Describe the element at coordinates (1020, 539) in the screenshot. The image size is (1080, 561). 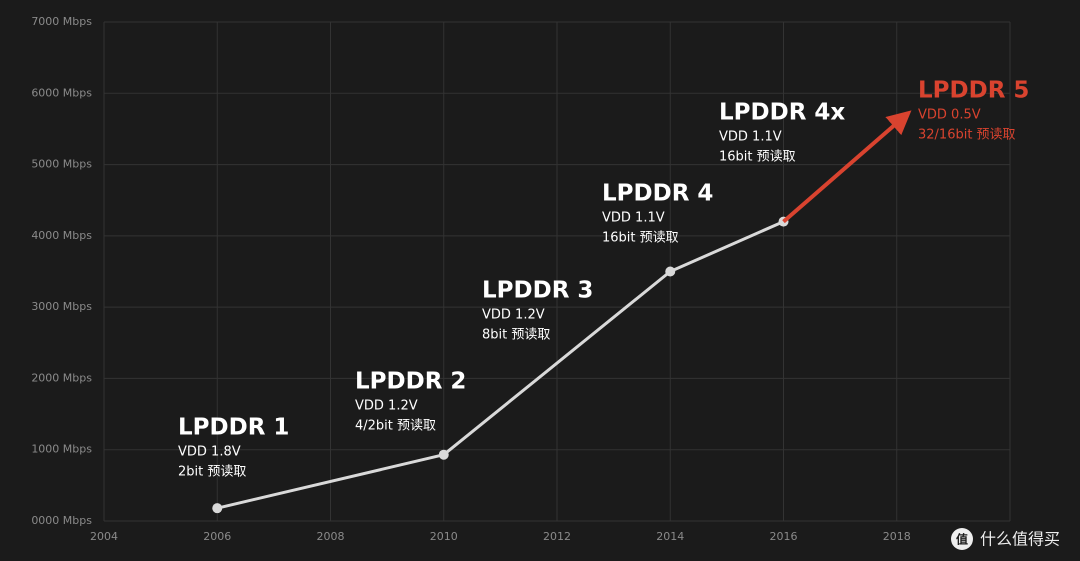
I see `watermark: 什么值得买` at that location.